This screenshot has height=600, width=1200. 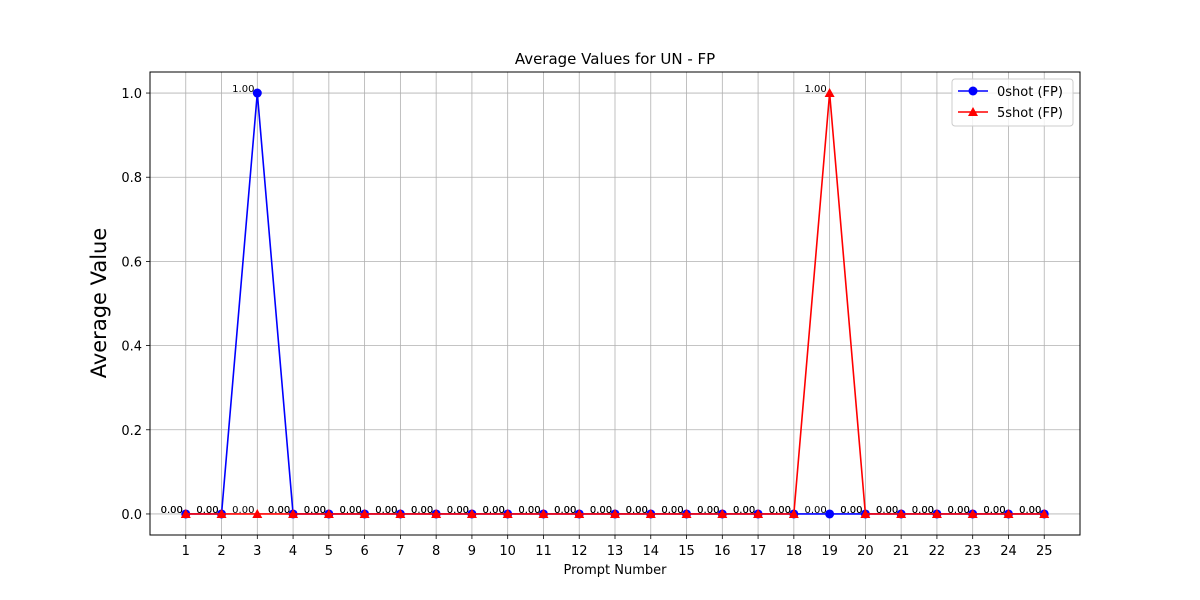 I want to click on y-tick-label: 0.6, so click(x=131, y=262).